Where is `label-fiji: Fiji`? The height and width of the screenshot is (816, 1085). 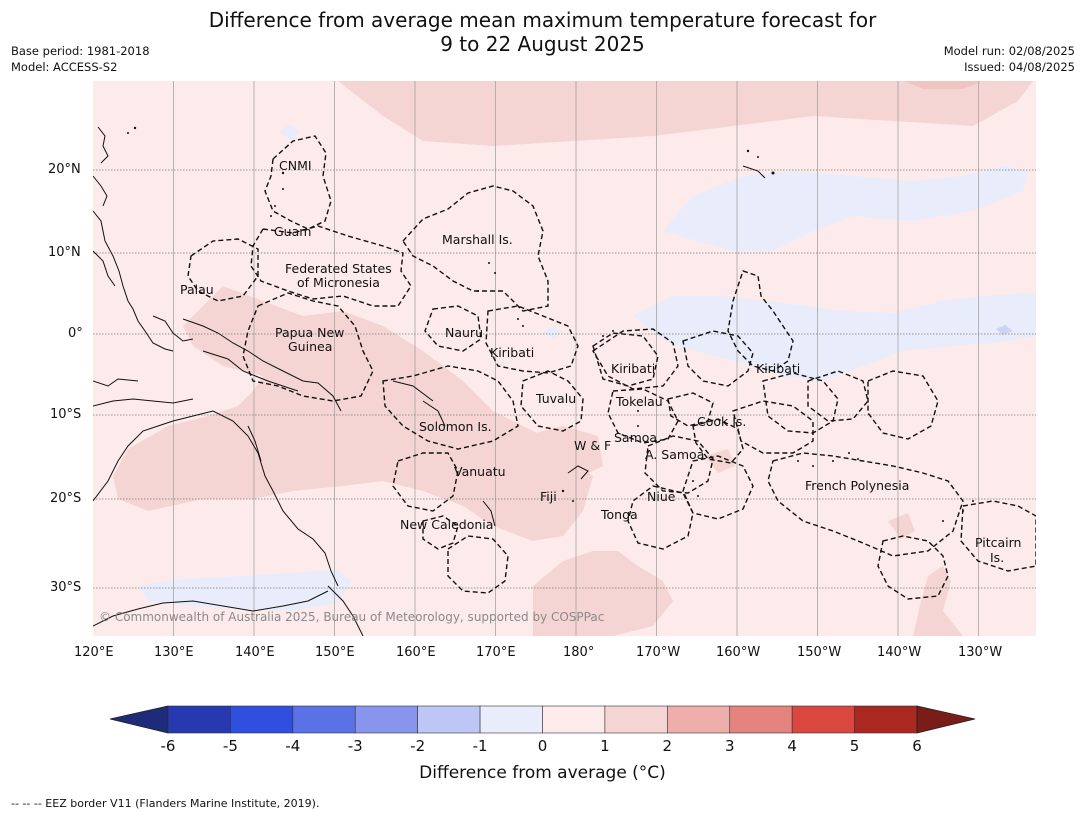
label-fiji: Fiji is located at coordinates (548, 496).